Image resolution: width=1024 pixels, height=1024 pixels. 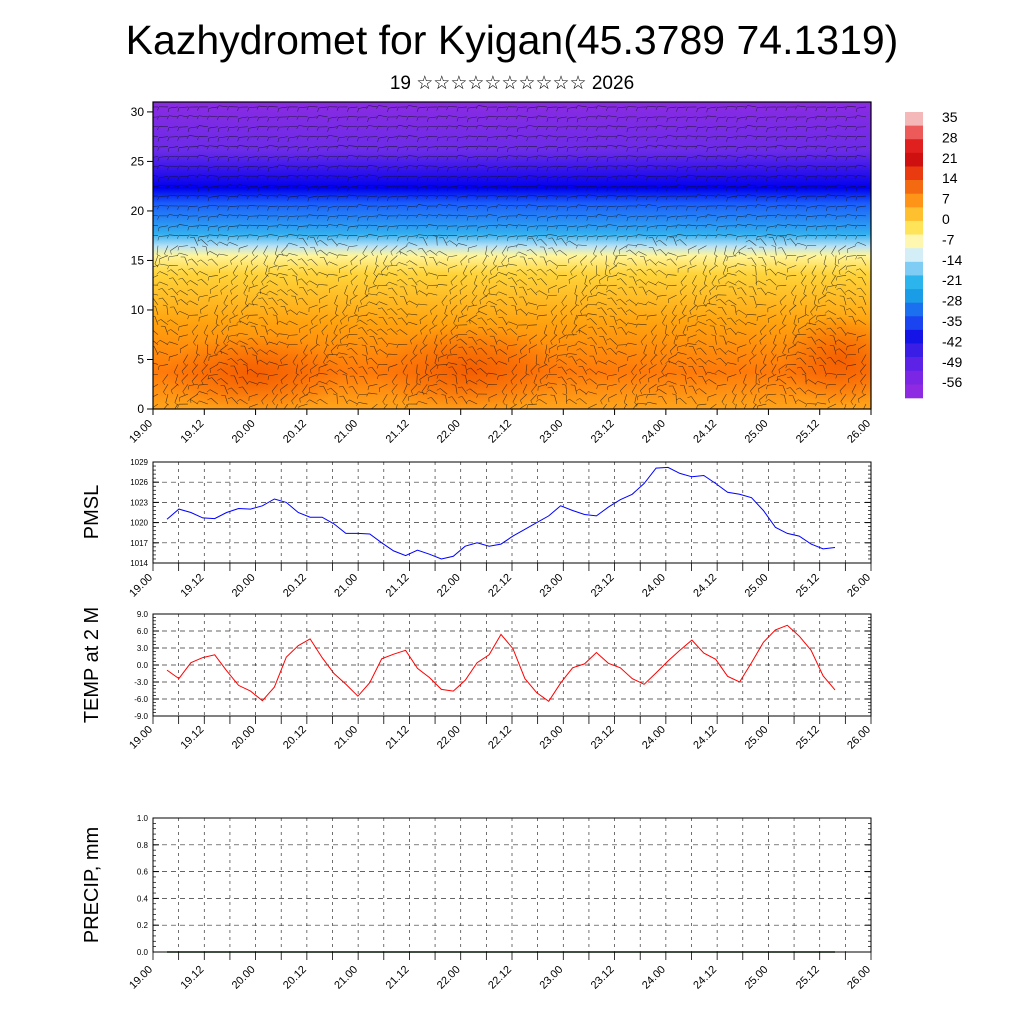 I want to click on temp-x-tick-label: 24.12, so click(x=705, y=738).